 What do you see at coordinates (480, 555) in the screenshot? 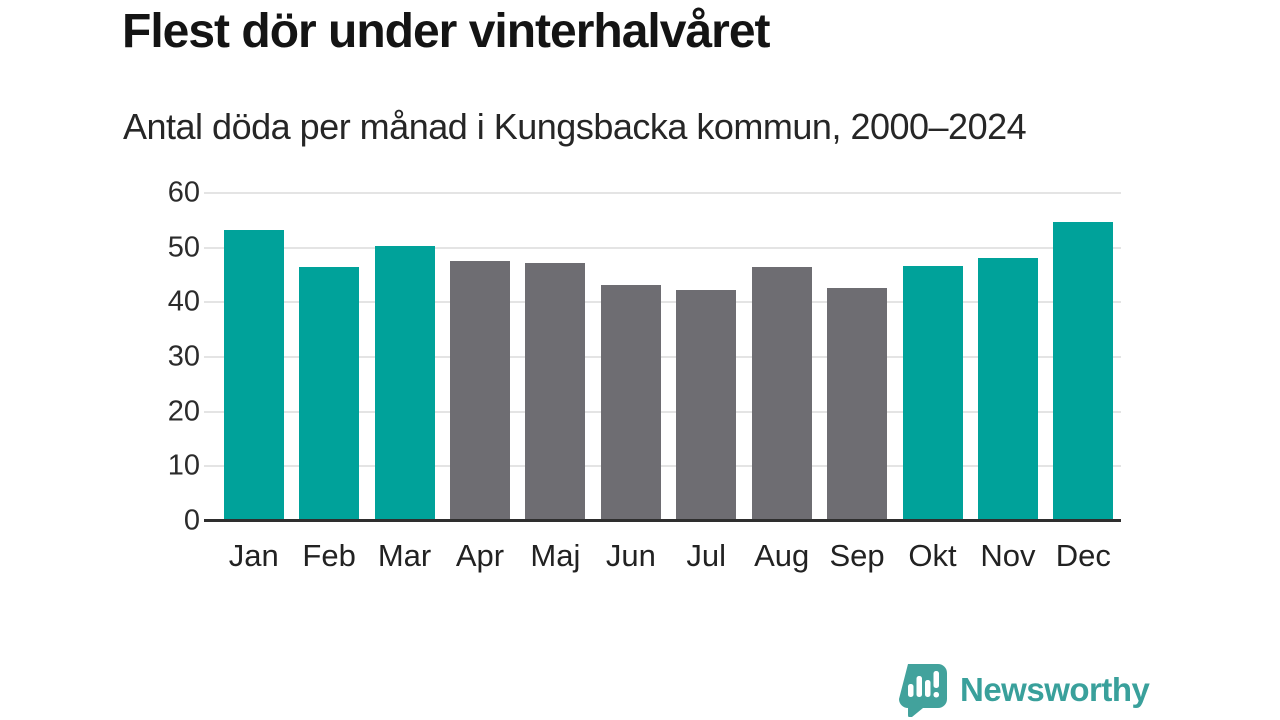
I see `x-tick-label-apr: Apr` at bounding box center [480, 555].